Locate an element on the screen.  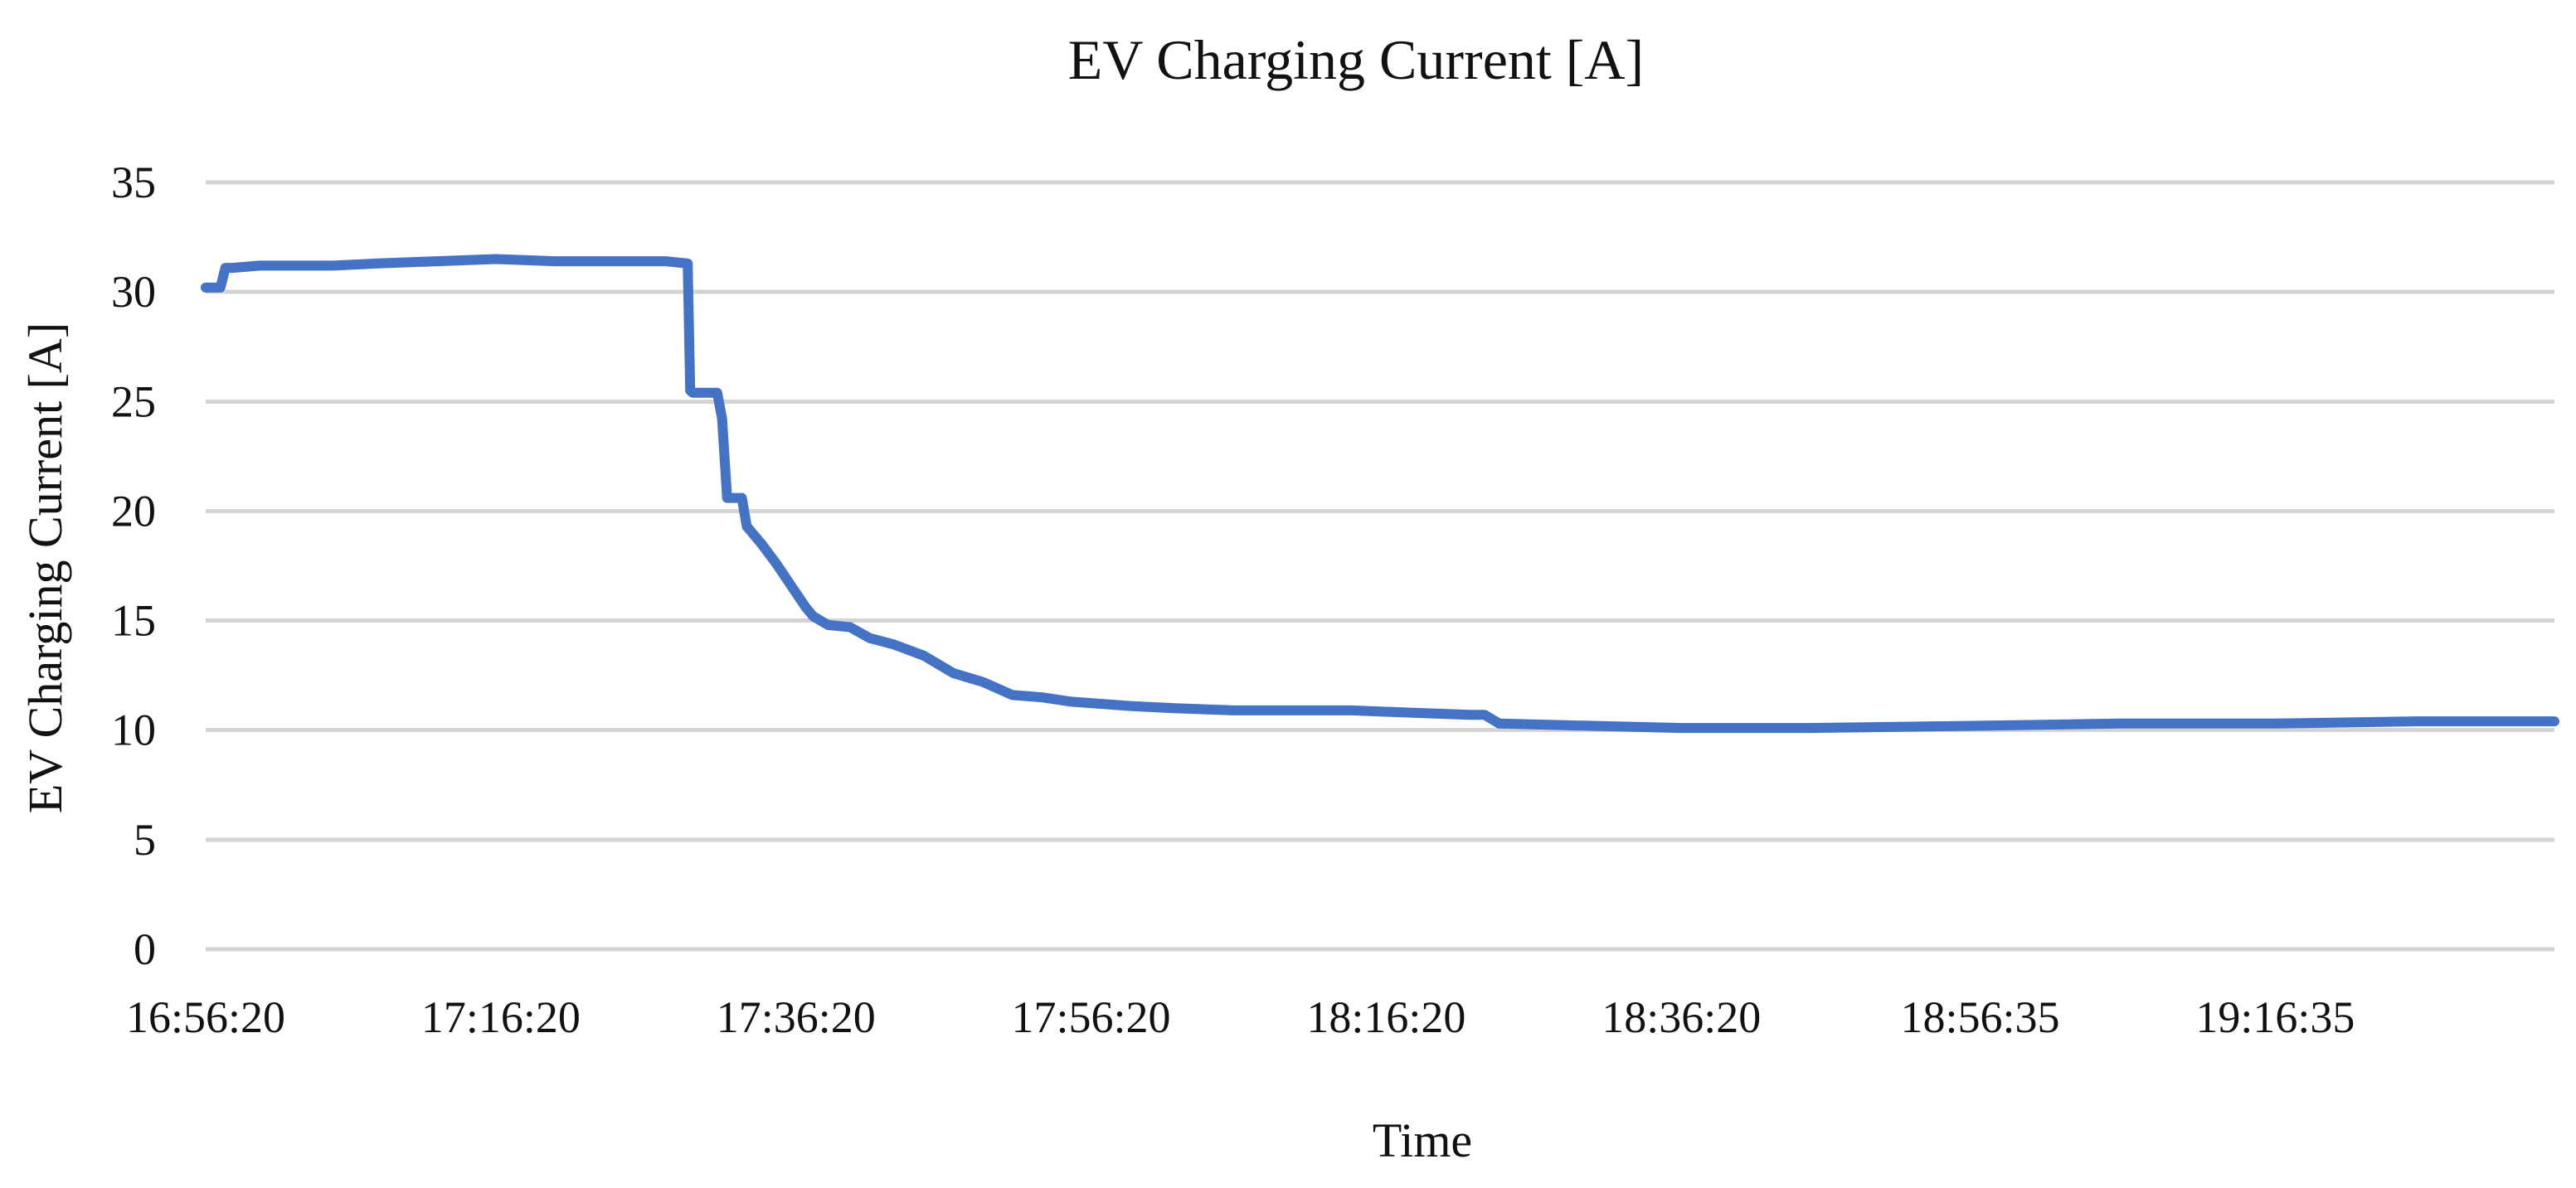
y-tick-label: 20 is located at coordinates (133, 511).